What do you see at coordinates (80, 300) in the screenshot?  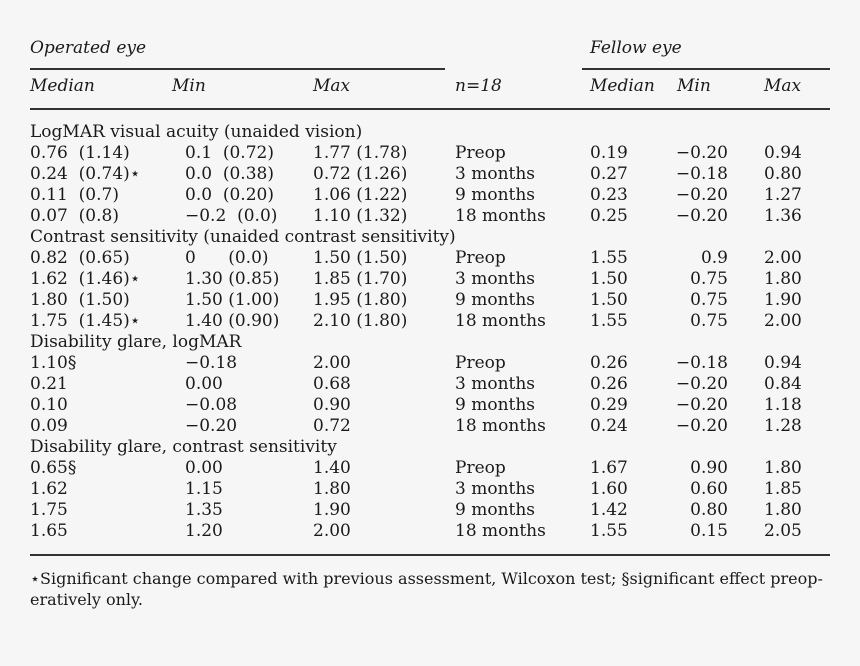 I see `cell-operated-median: 1.80 (1.50)` at bounding box center [80, 300].